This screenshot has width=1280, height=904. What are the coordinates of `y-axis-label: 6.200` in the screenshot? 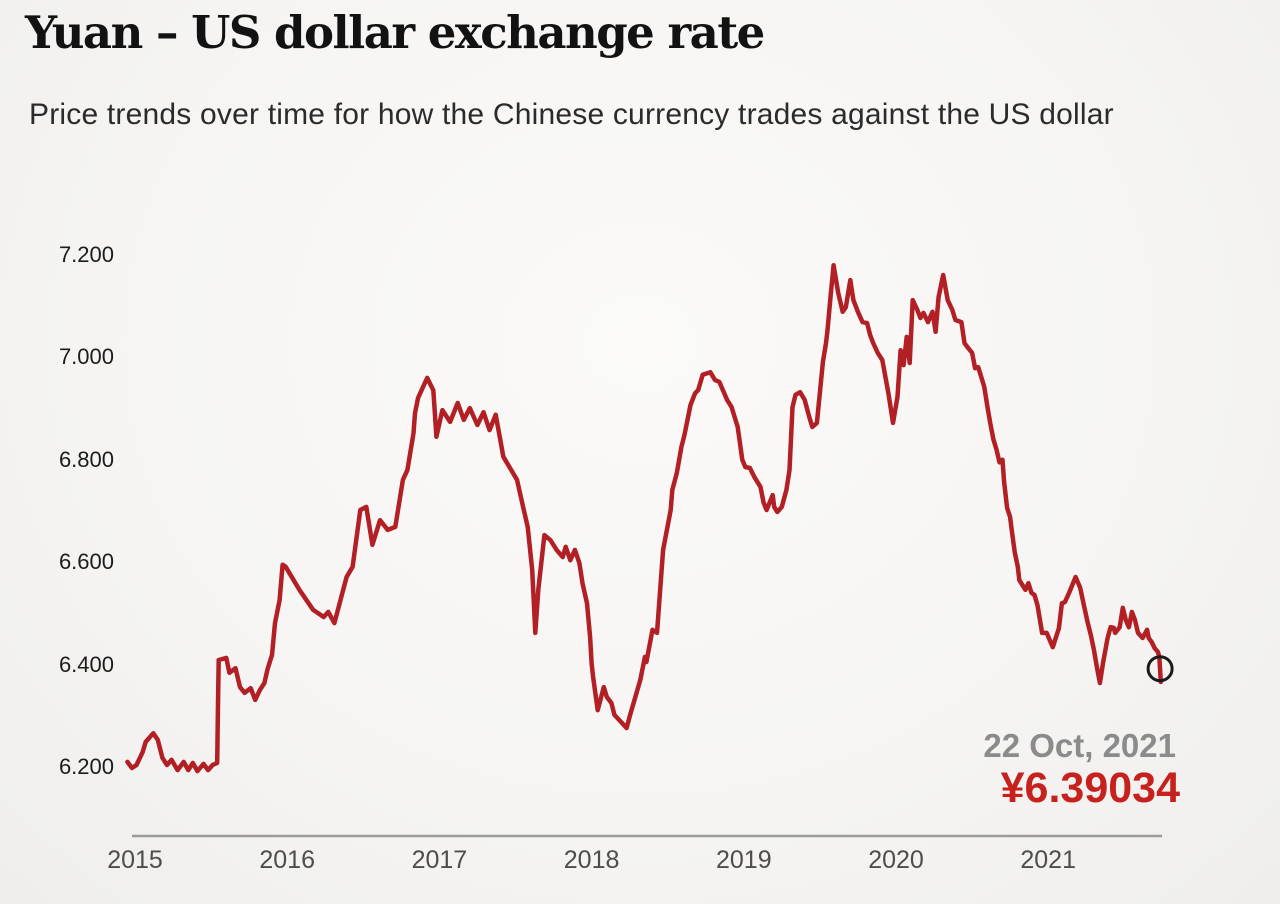 It's located at (86, 766).